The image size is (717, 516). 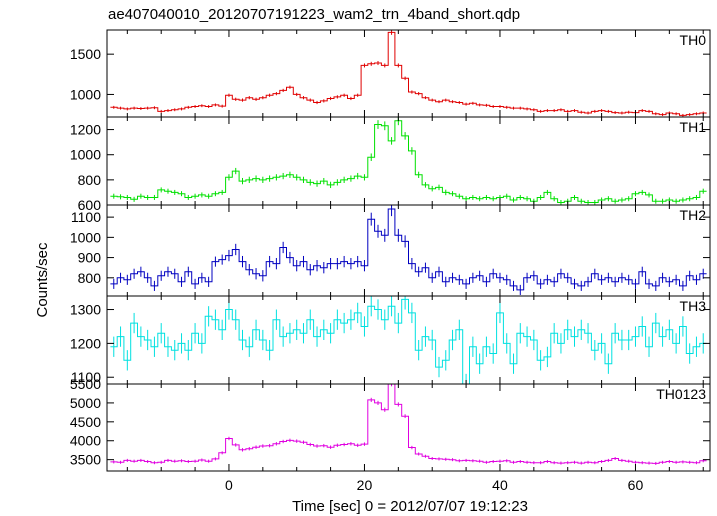 I want to click on y-tick-label-th3: 1200, so click(x=85, y=343).